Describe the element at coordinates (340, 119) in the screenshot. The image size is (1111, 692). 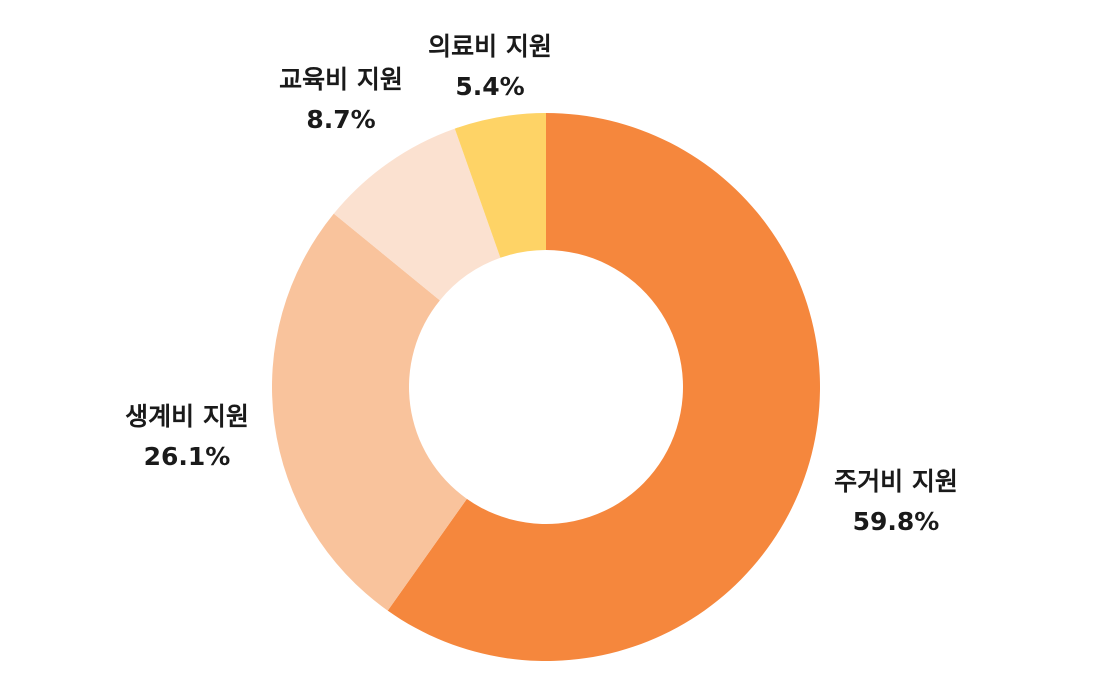
I see `slice-value-label-education: 8.7%` at that location.